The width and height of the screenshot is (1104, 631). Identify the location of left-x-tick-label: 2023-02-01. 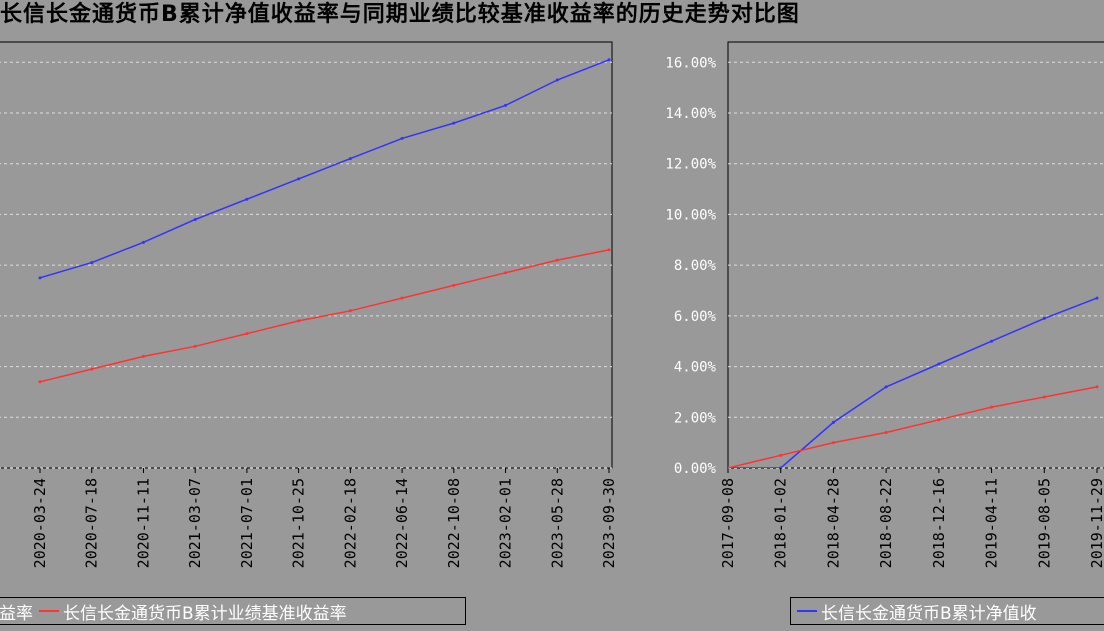
(506, 523).